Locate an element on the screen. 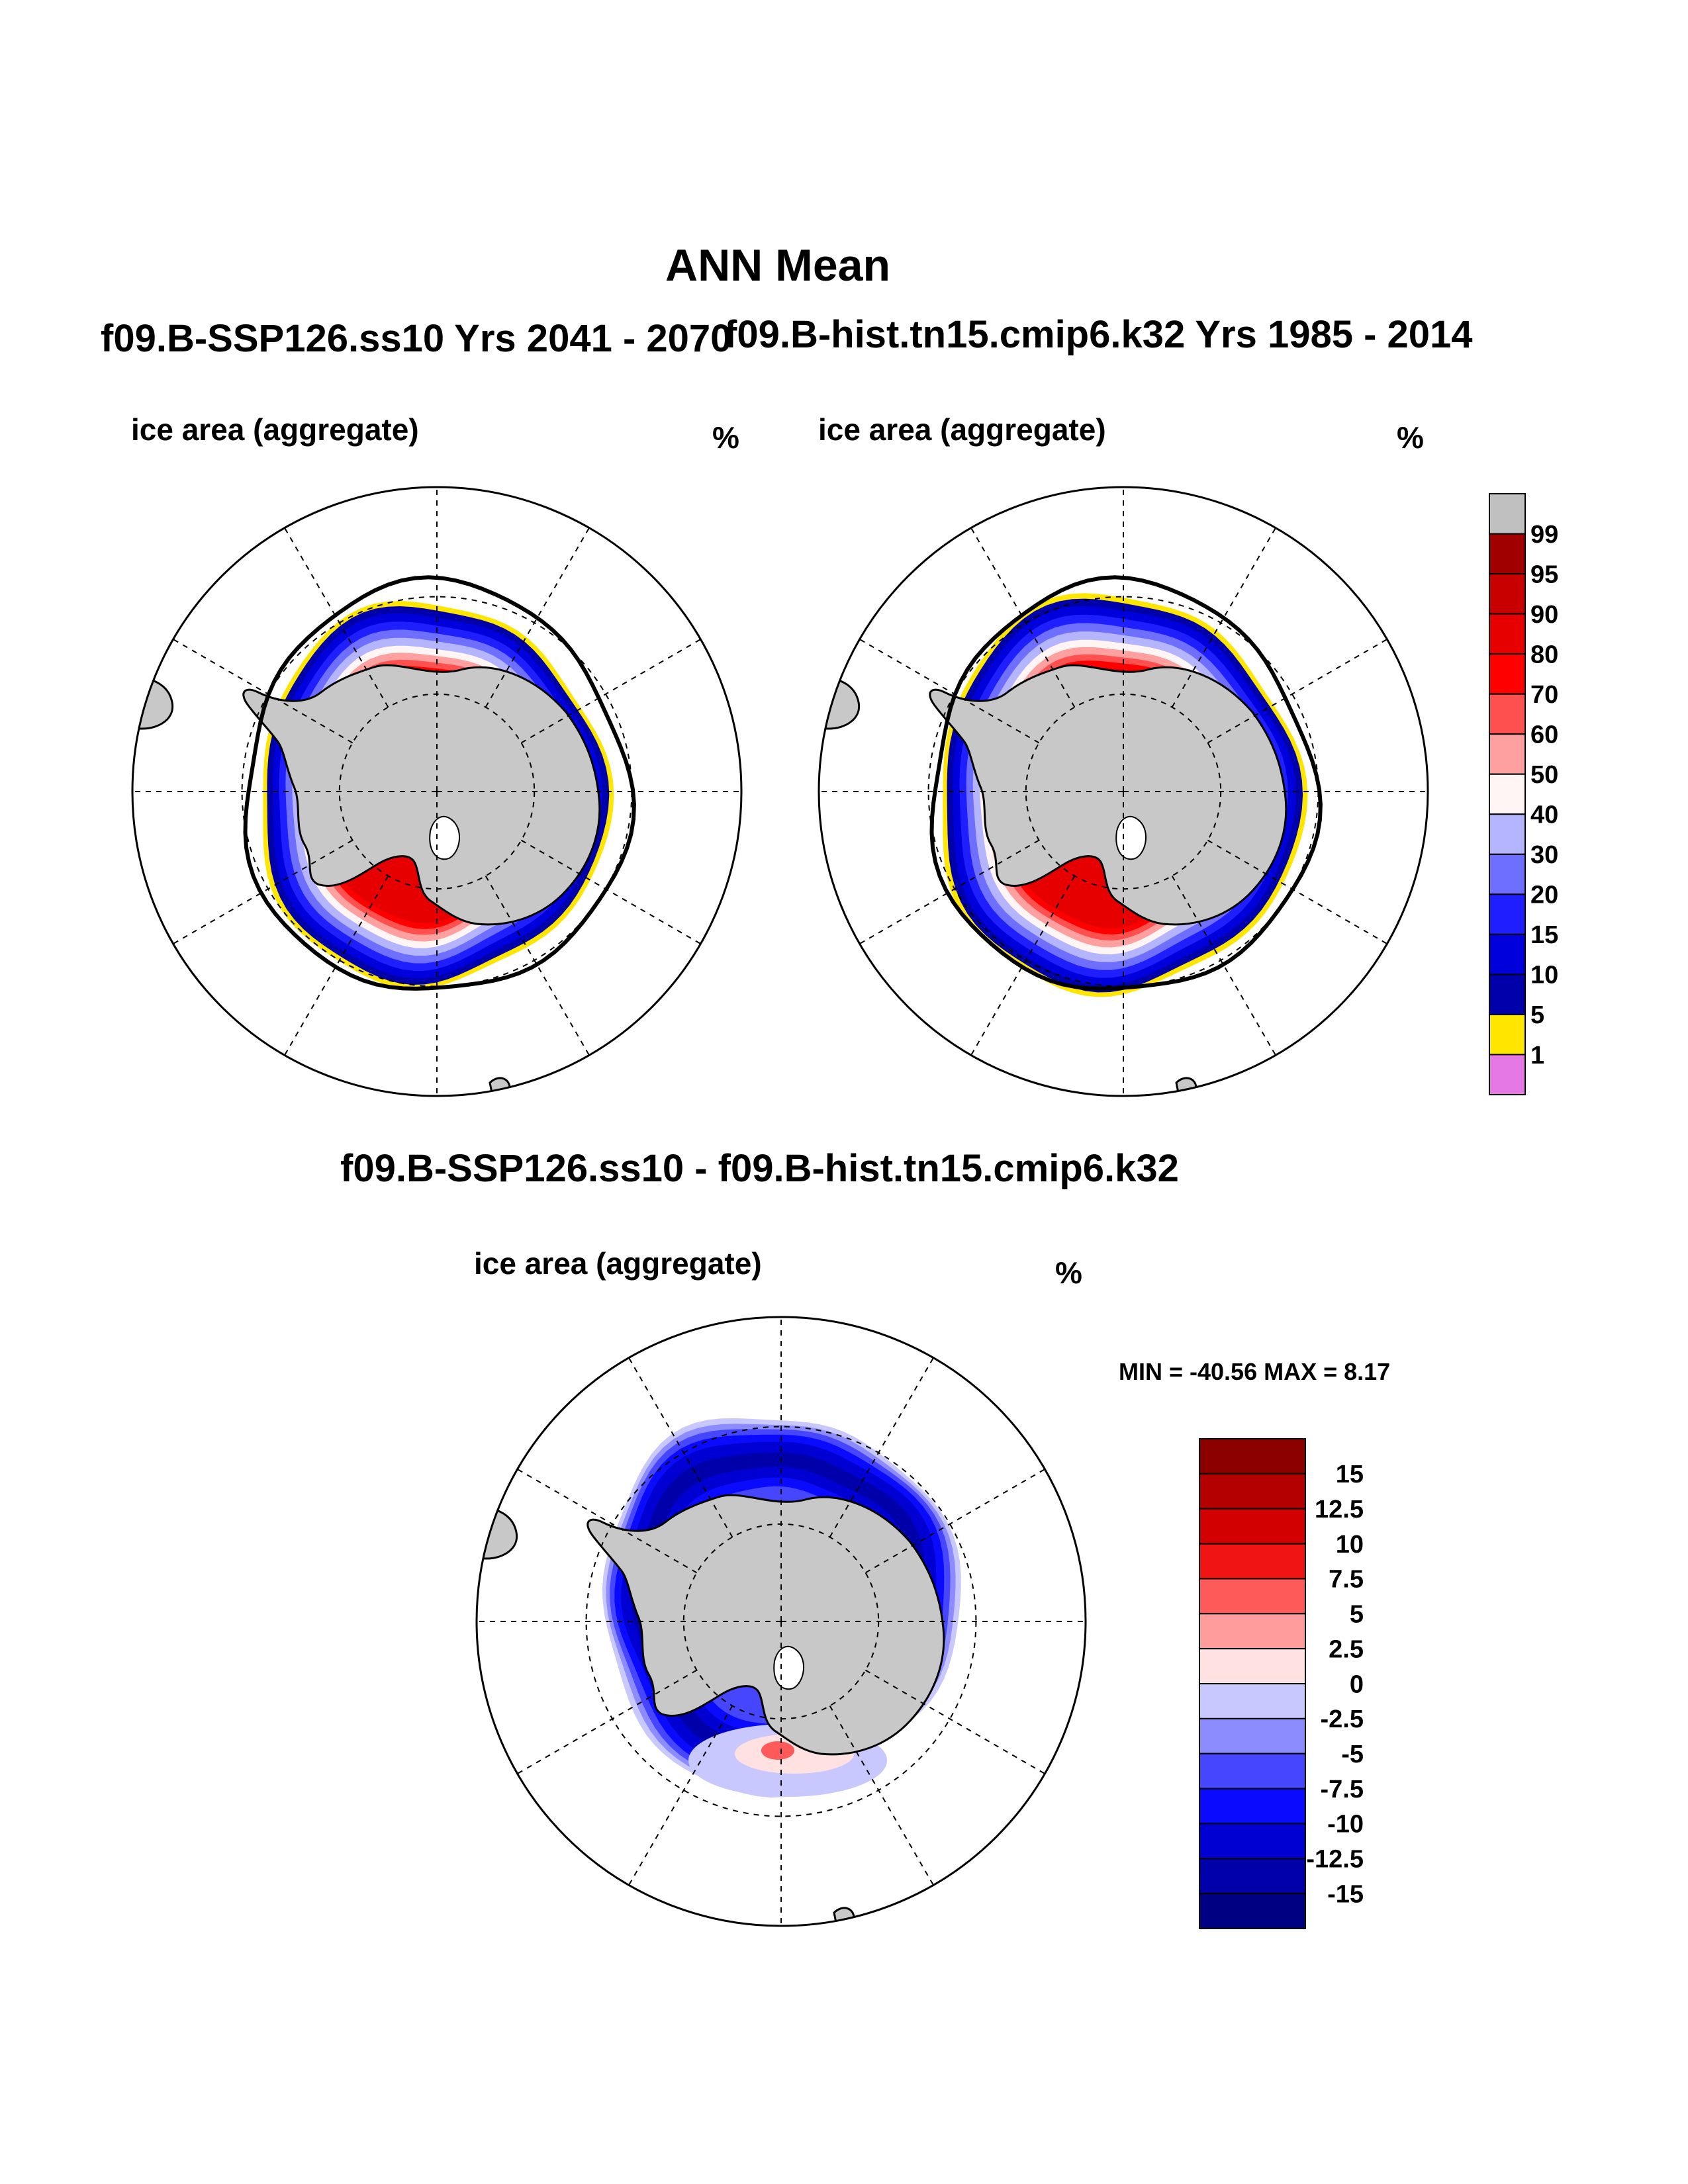 Image resolution: width=1688 pixels, height=2184 pixels. colorbar-label: -2.5 is located at coordinates (1342, 1720).